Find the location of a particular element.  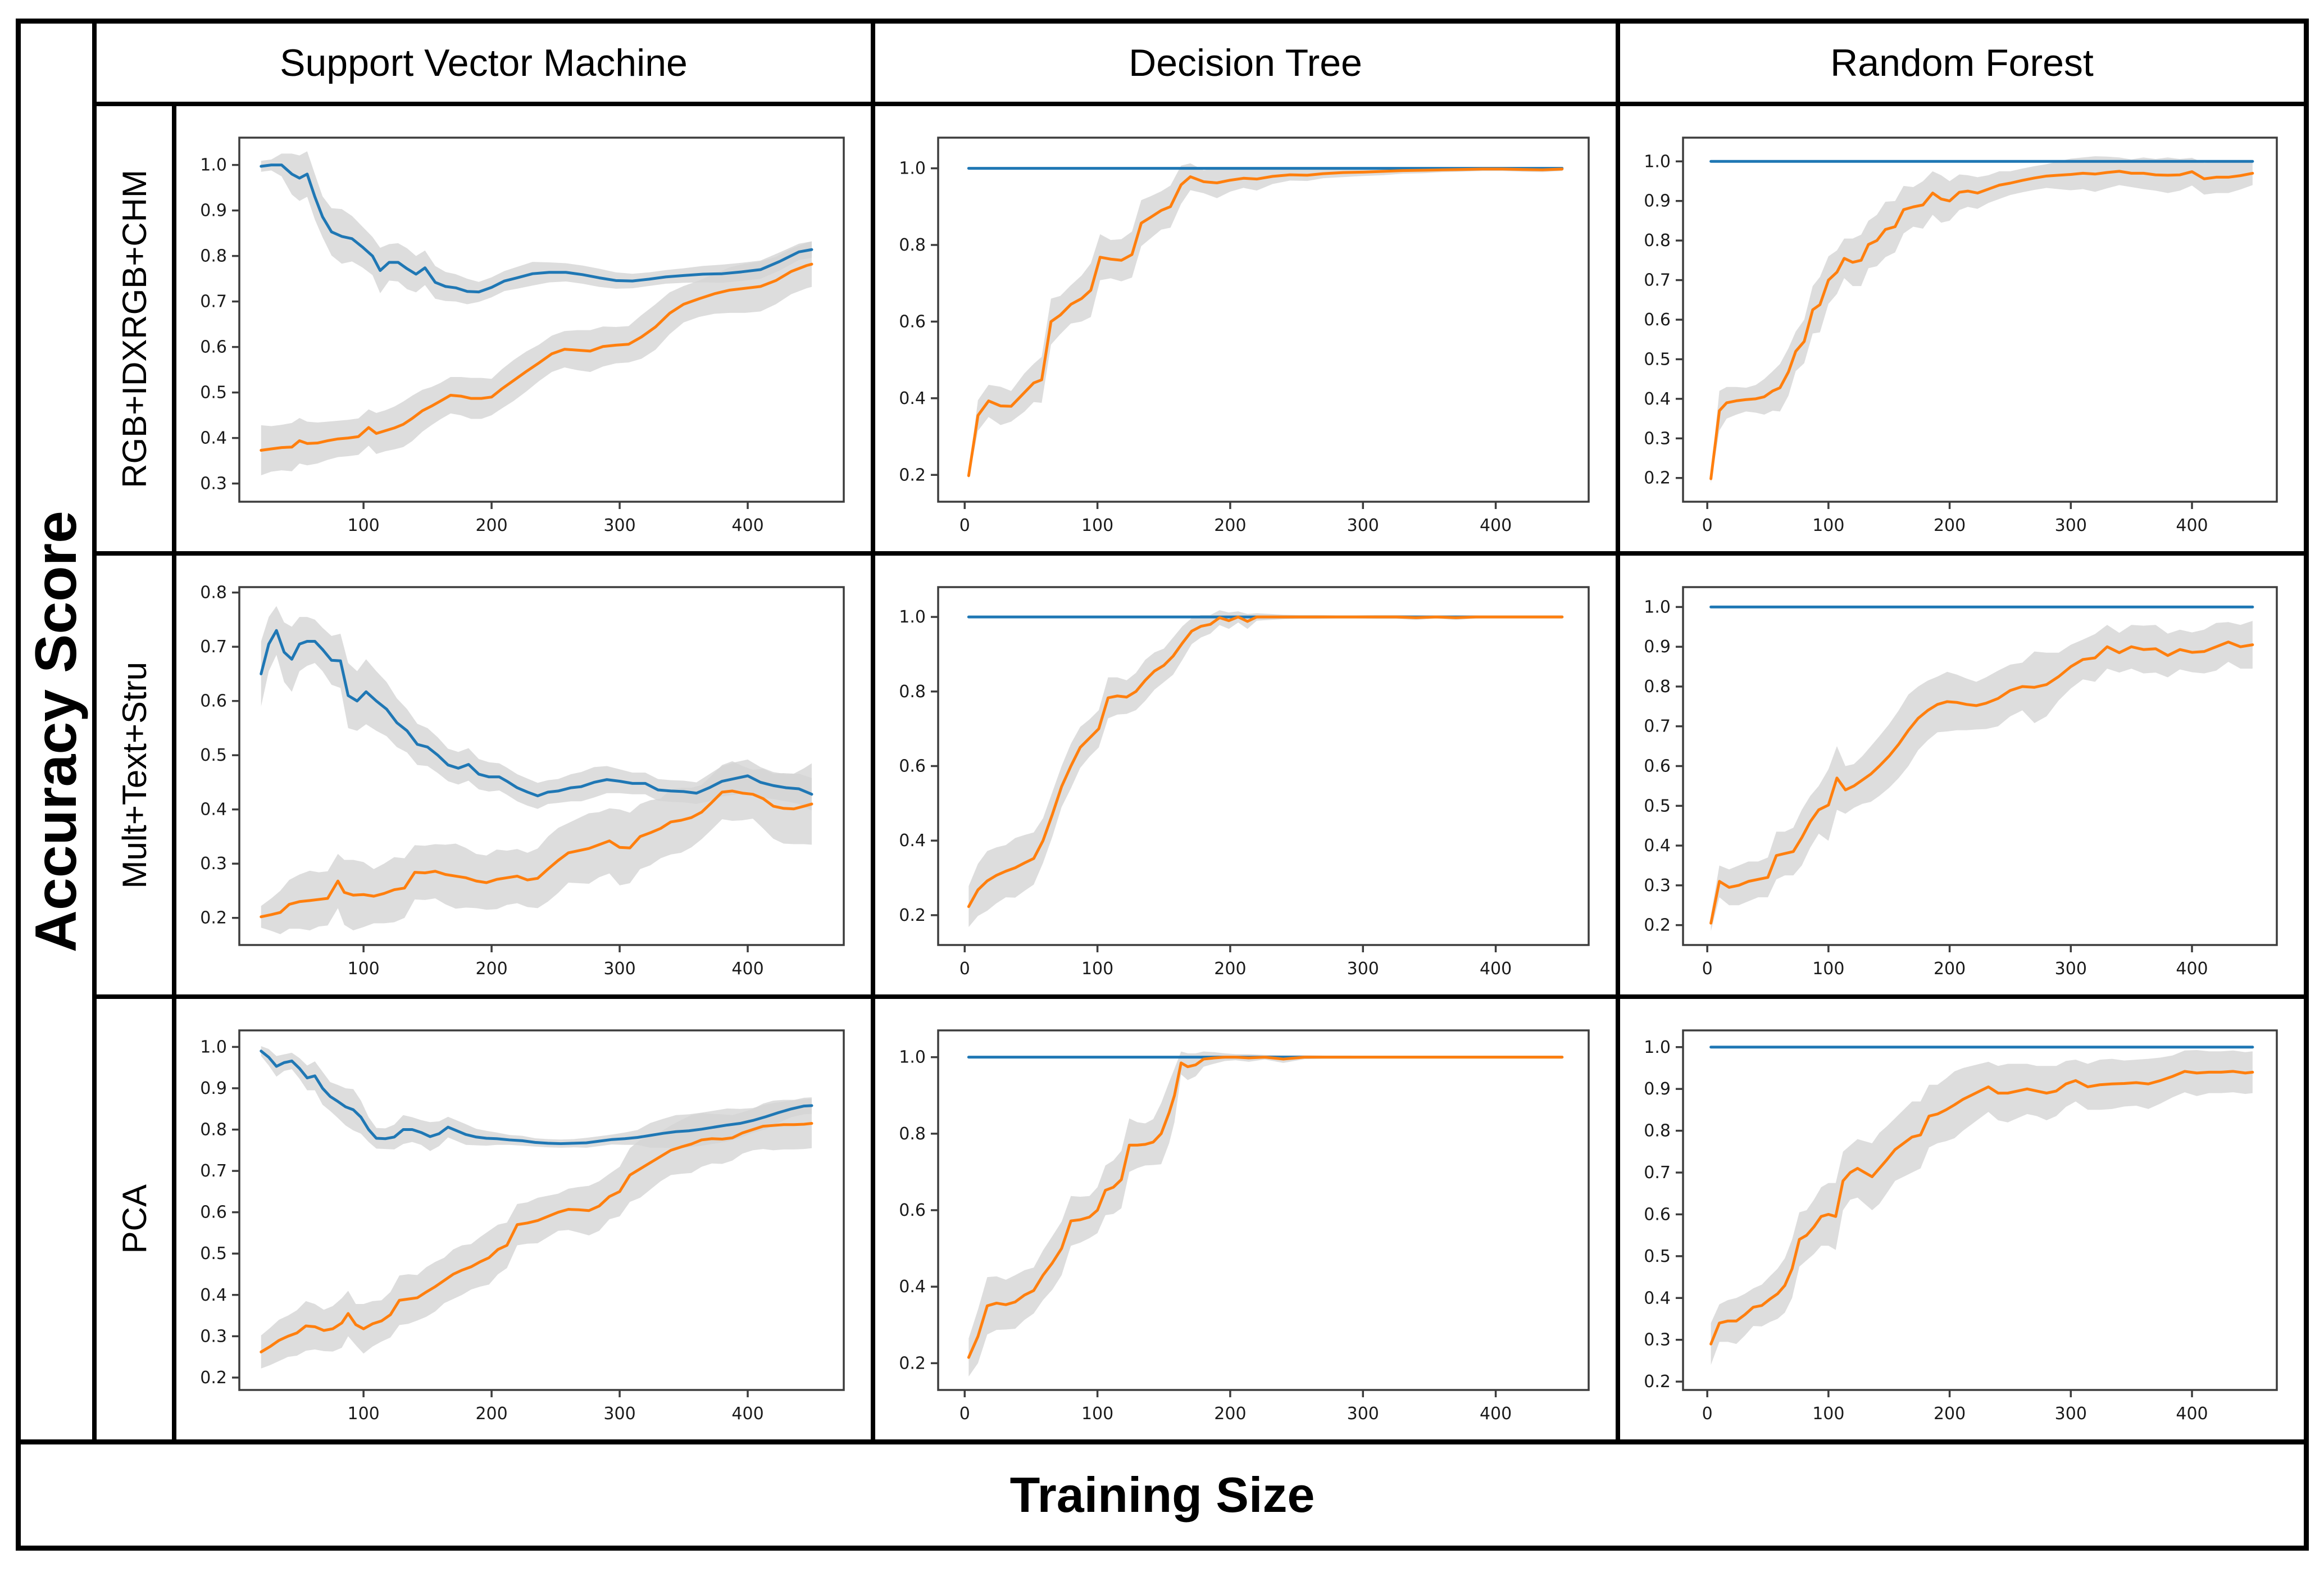

divider-h-header is located at coordinates (1198, 104).